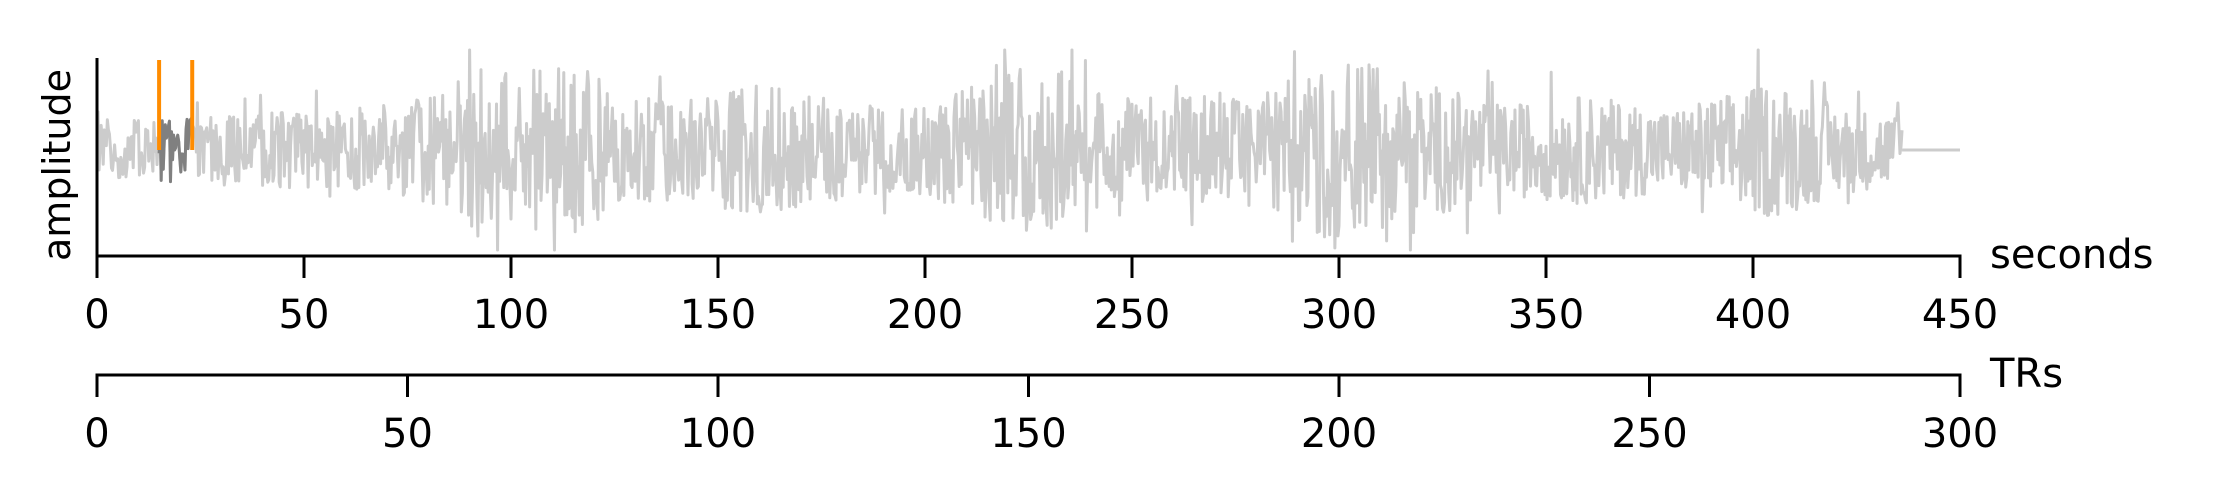 Image resolution: width=2222 pixels, height=489 pixels. Describe the element at coordinates (96, 315) in the screenshot. I see `x-axis-seconds-tick-label: 0` at that location.